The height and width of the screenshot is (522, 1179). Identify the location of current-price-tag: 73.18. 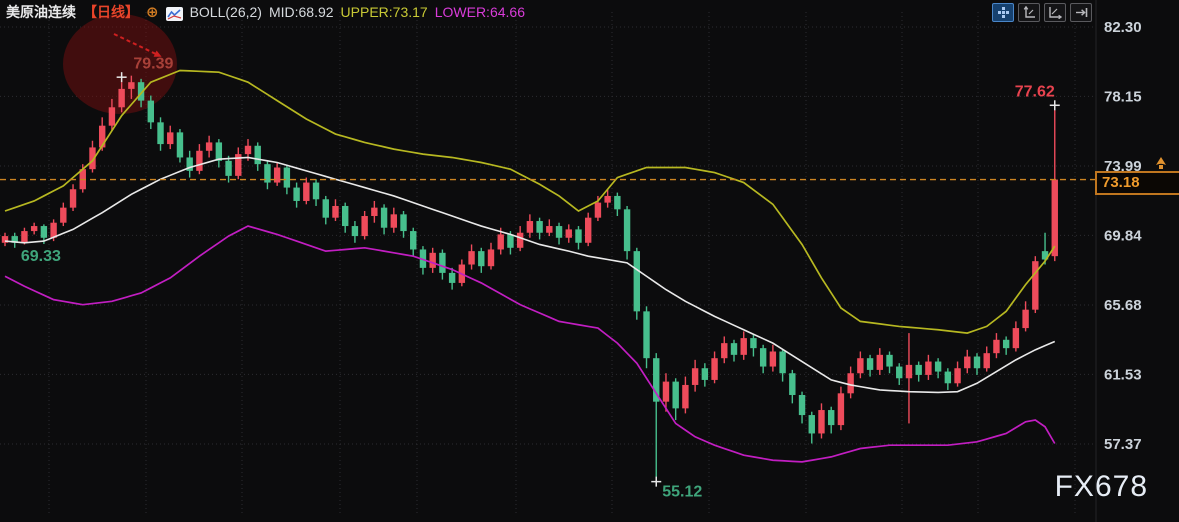
(1137, 183).